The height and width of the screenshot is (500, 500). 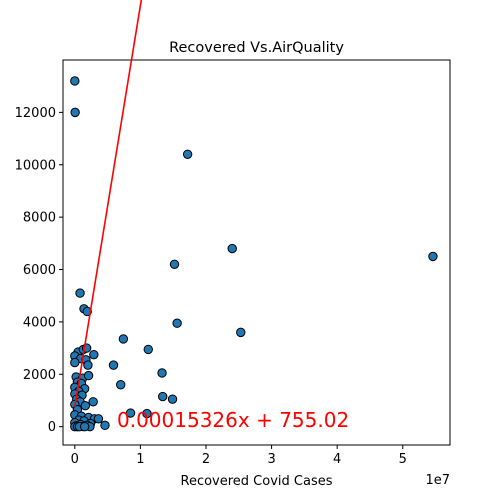 What do you see at coordinates (35, 165) in the screenshot?
I see `y-tick-label: 10000` at bounding box center [35, 165].